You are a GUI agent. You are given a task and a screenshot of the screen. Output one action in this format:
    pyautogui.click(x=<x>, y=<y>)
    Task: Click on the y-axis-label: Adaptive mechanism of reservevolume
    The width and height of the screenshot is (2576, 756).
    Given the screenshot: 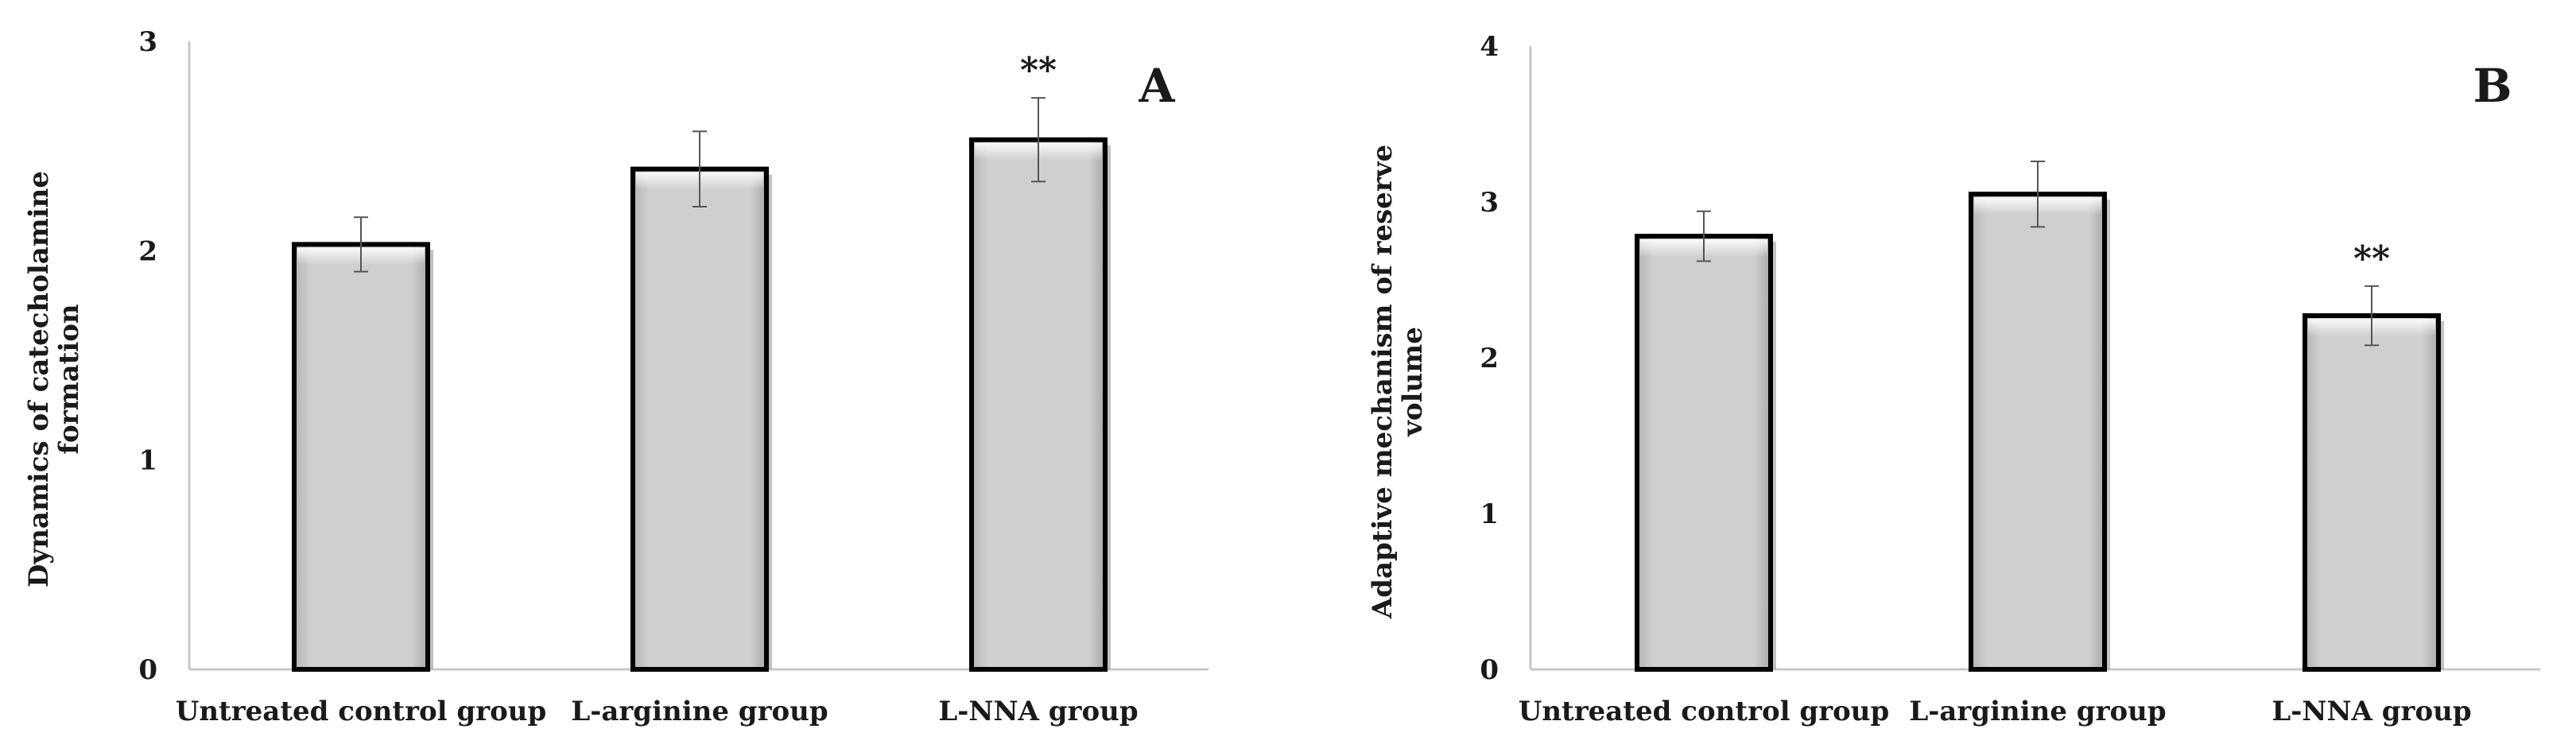 What is the action you would take?
    pyautogui.click(x=1398, y=382)
    